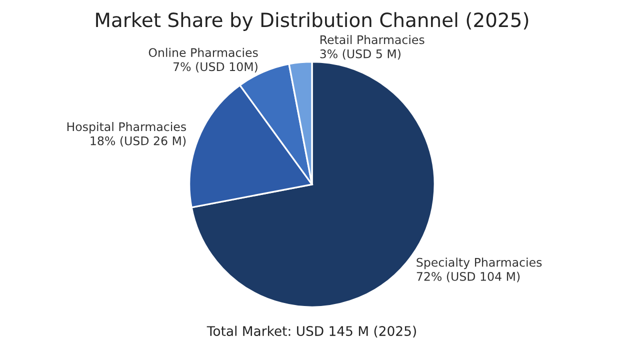 The image size is (624, 348). What do you see at coordinates (203, 53) in the screenshot?
I see `slice-label: Online Pharmacies` at bounding box center [203, 53].